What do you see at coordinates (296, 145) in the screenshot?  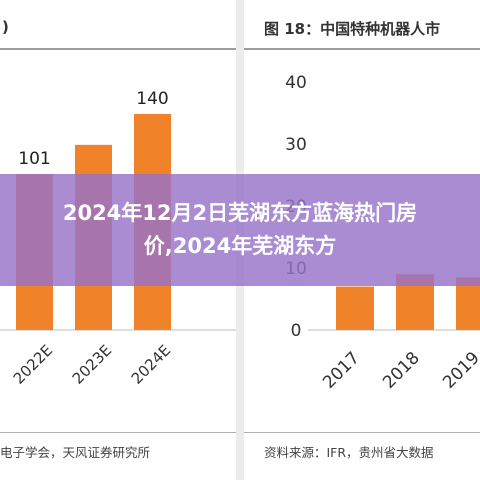 I see `y-tick-label: 30` at bounding box center [296, 145].